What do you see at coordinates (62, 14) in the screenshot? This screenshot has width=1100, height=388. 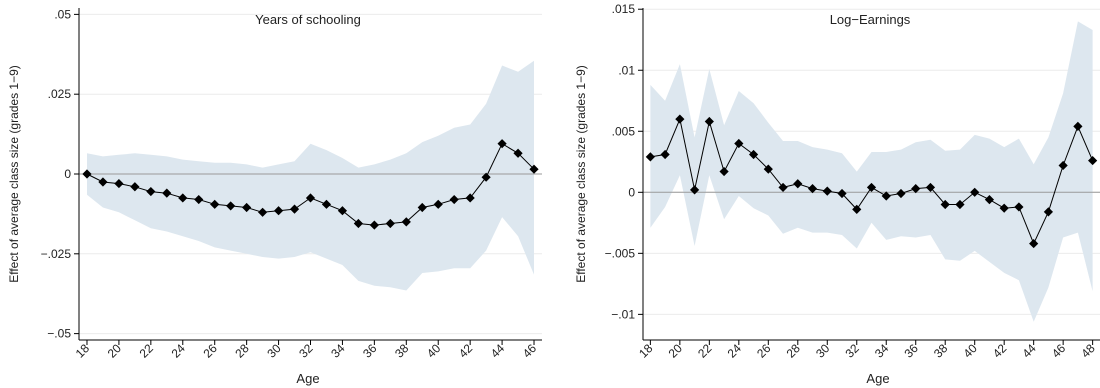 I see `y-tick-label: .05` at bounding box center [62, 14].